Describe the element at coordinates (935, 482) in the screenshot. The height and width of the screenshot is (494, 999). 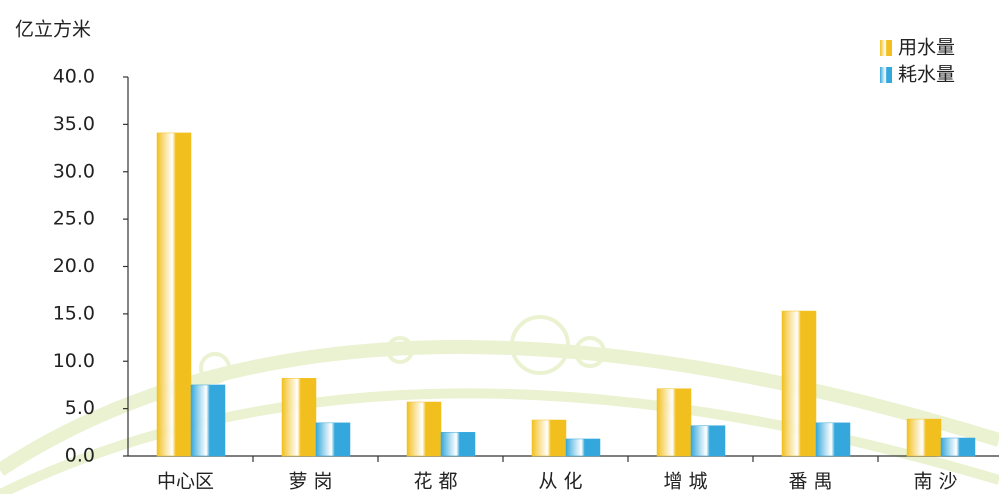
I see `x-tick-label: 南 沙` at that location.